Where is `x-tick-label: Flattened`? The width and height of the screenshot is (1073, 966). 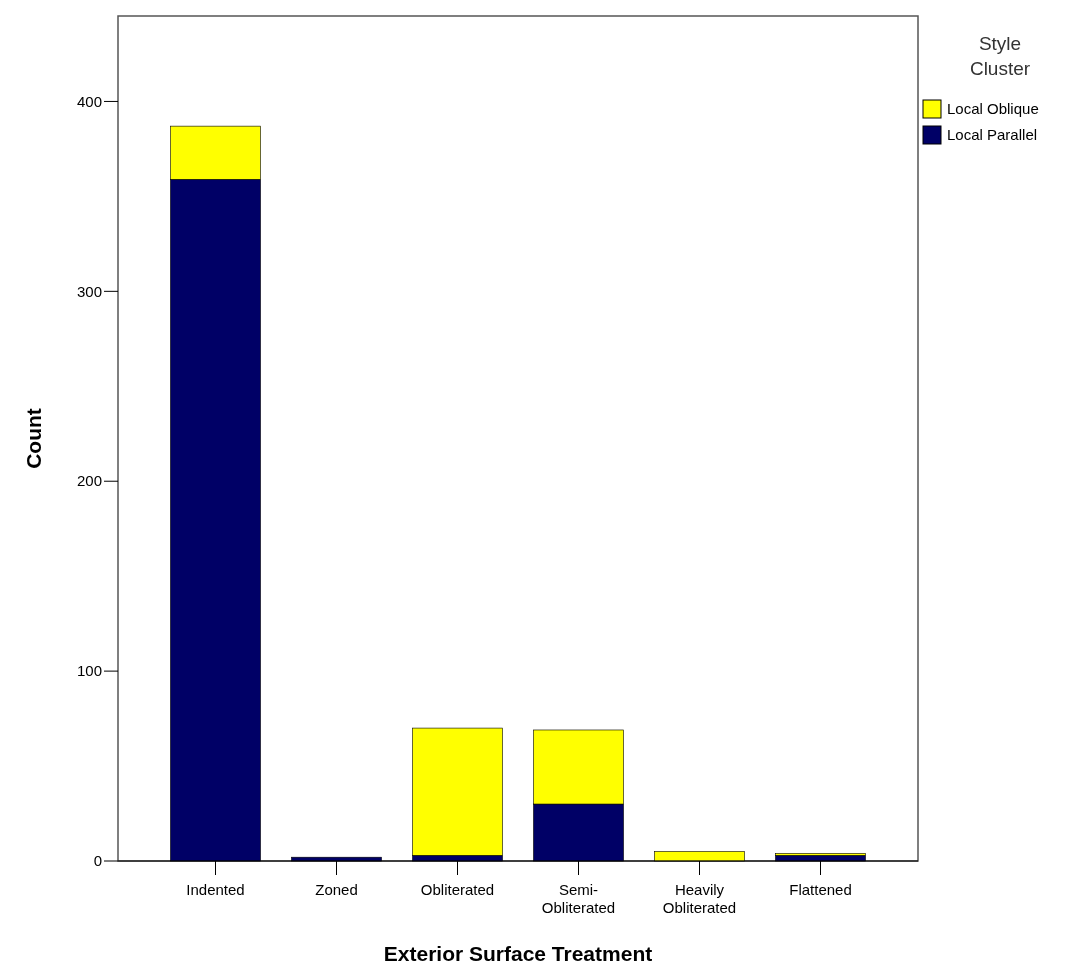
x-tick-label: Flattened is located at coordinates (820, 889).